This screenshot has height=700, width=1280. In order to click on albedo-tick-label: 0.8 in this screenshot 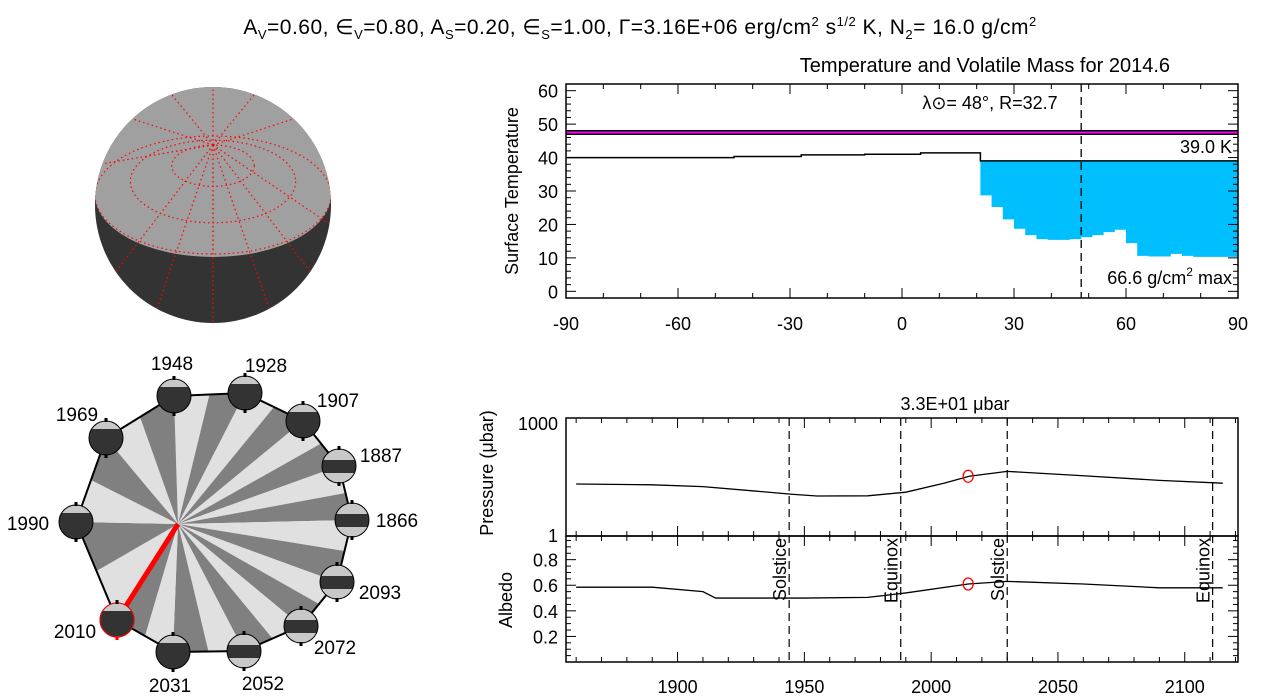, I will do `click(545, 561)`.